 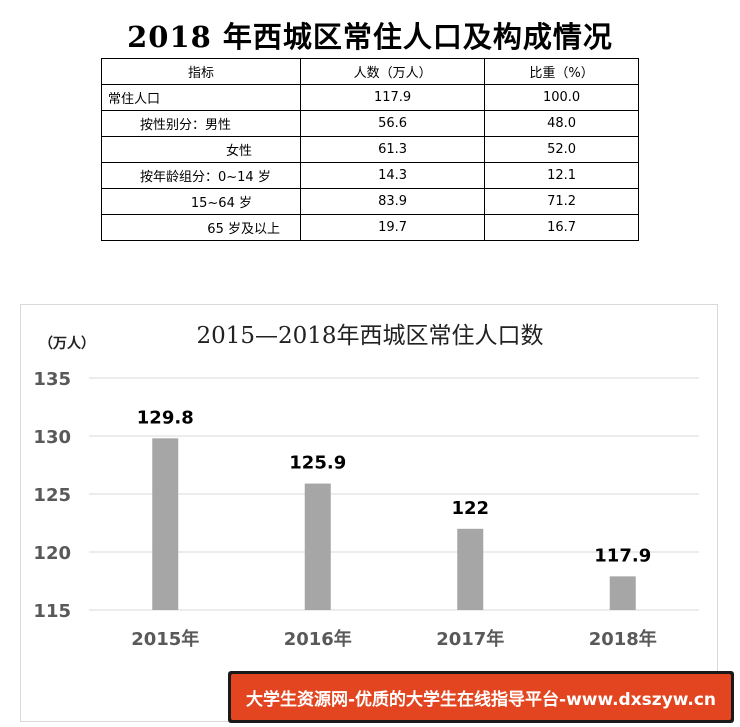 I want to click on data-label: 129.8, so click(x=165, y=417).